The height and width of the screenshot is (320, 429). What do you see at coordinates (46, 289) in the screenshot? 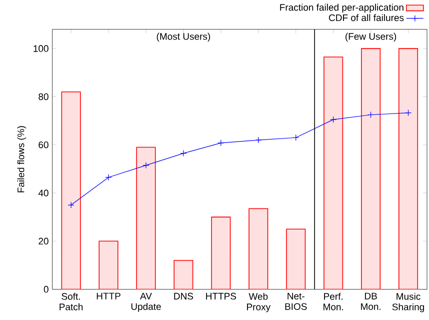
I see `y-tick-label: 0` at bounding box center [46, 289].